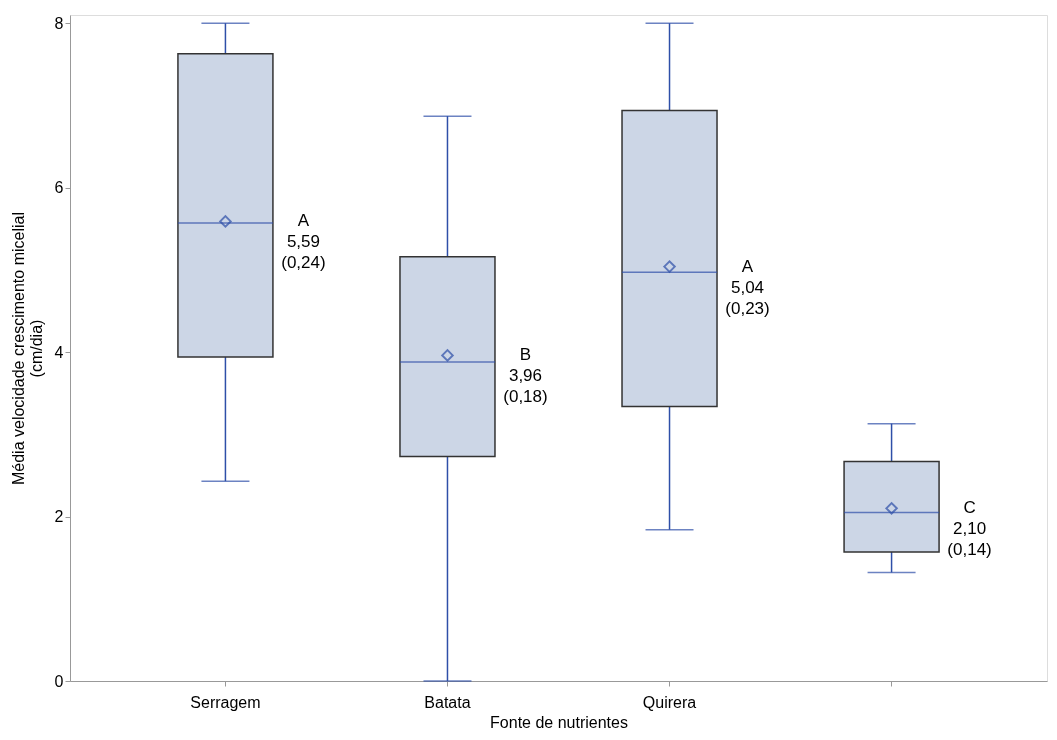 The width and height of the screenshot is (1057, 740). What do you see at coordinates (559, 722) in the screenshot?
I see `x-axis-title: Fonte de nutrientes` at bounding box center [559, 722].